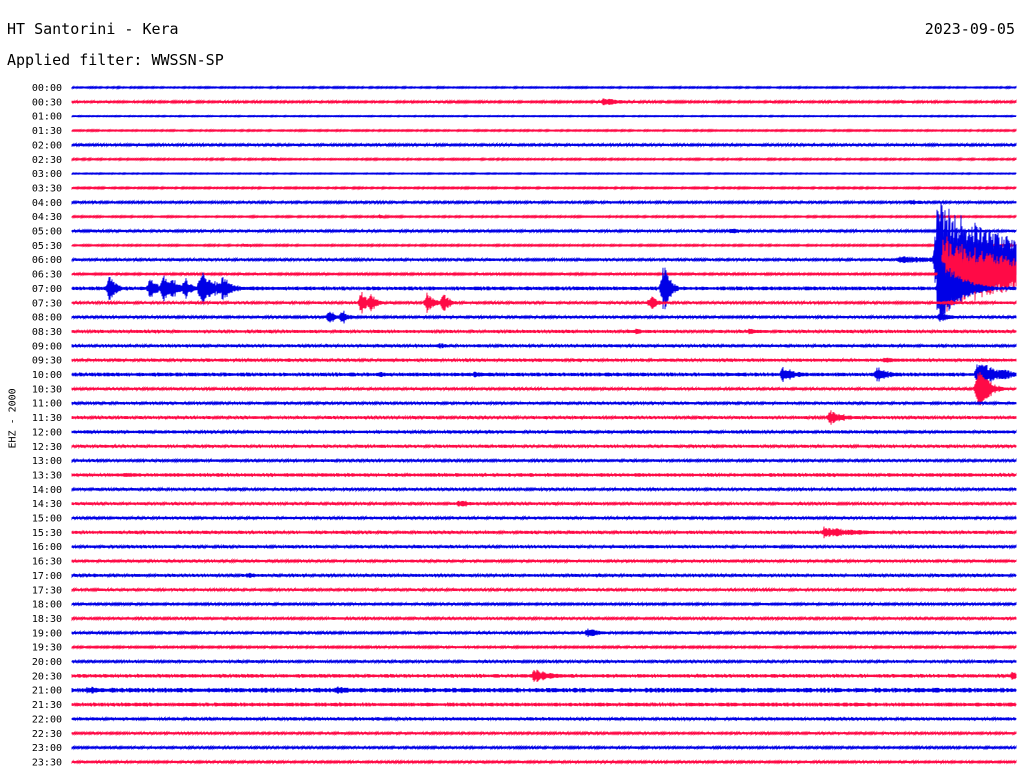  I want to click on row-time-label: 09:00, so click(47, 346).